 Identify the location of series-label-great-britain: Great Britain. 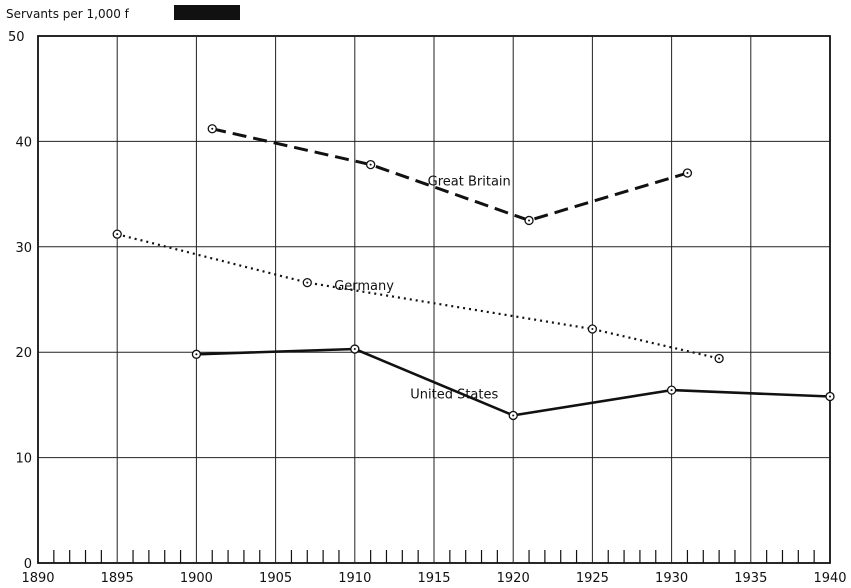
(469, 182).